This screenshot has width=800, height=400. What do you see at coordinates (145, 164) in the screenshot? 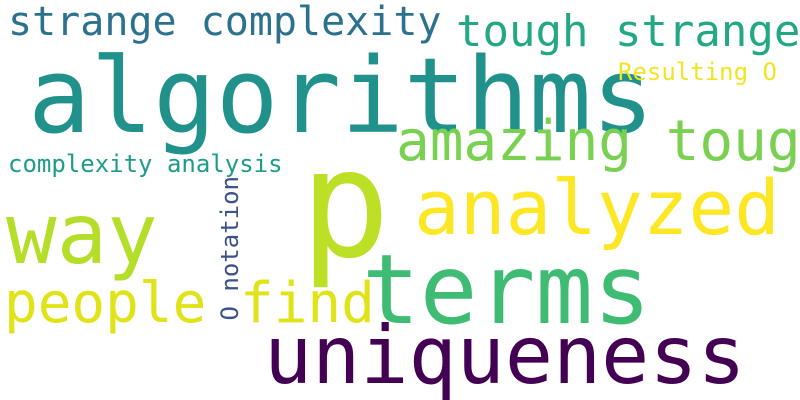
I see `word-complexity-analysis: complexity analysis` at bounding box center [145, 164].